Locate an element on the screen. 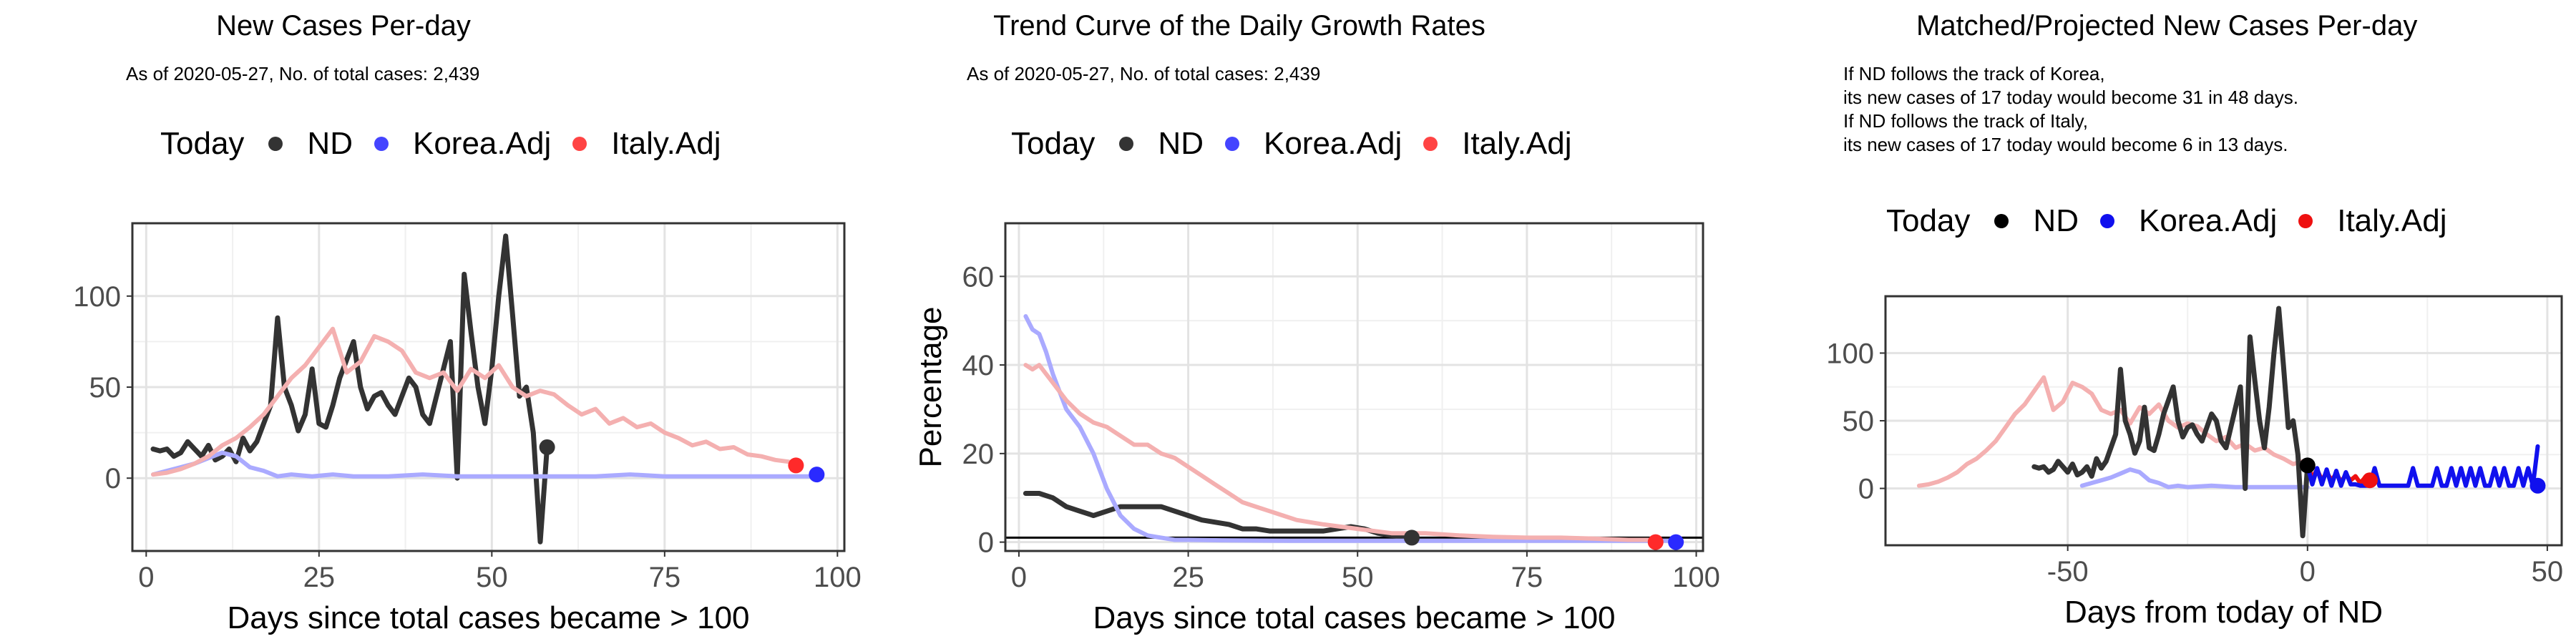  chart-subtitle-line: If ND follows the track of Korea, is located at coordinates (1974, 73).